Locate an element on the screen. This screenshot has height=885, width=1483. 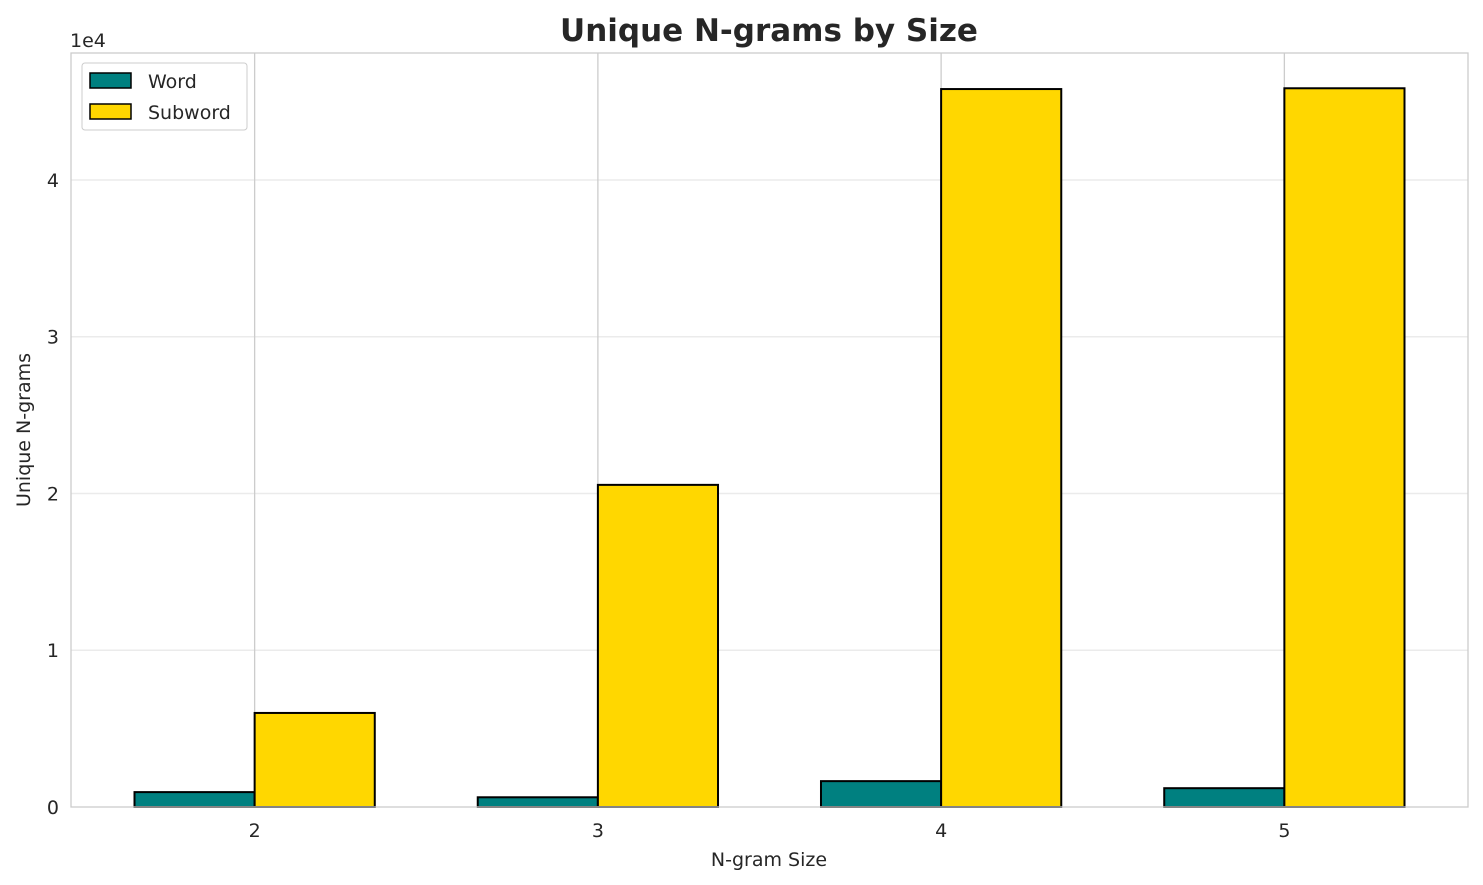
x-axis-ticks: 2 3 4 5 is located at coordinates (770, 831).